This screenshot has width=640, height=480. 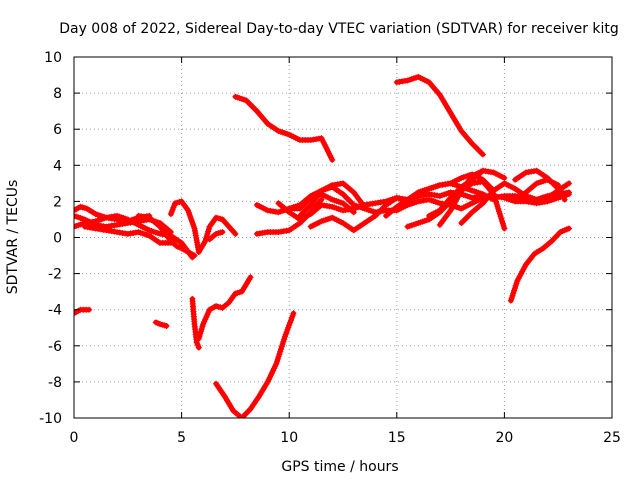 What do you see at coordinates (57, 202) in the screenshot?
I see `y-tick-label: 2` at bounding box center [57, 202].